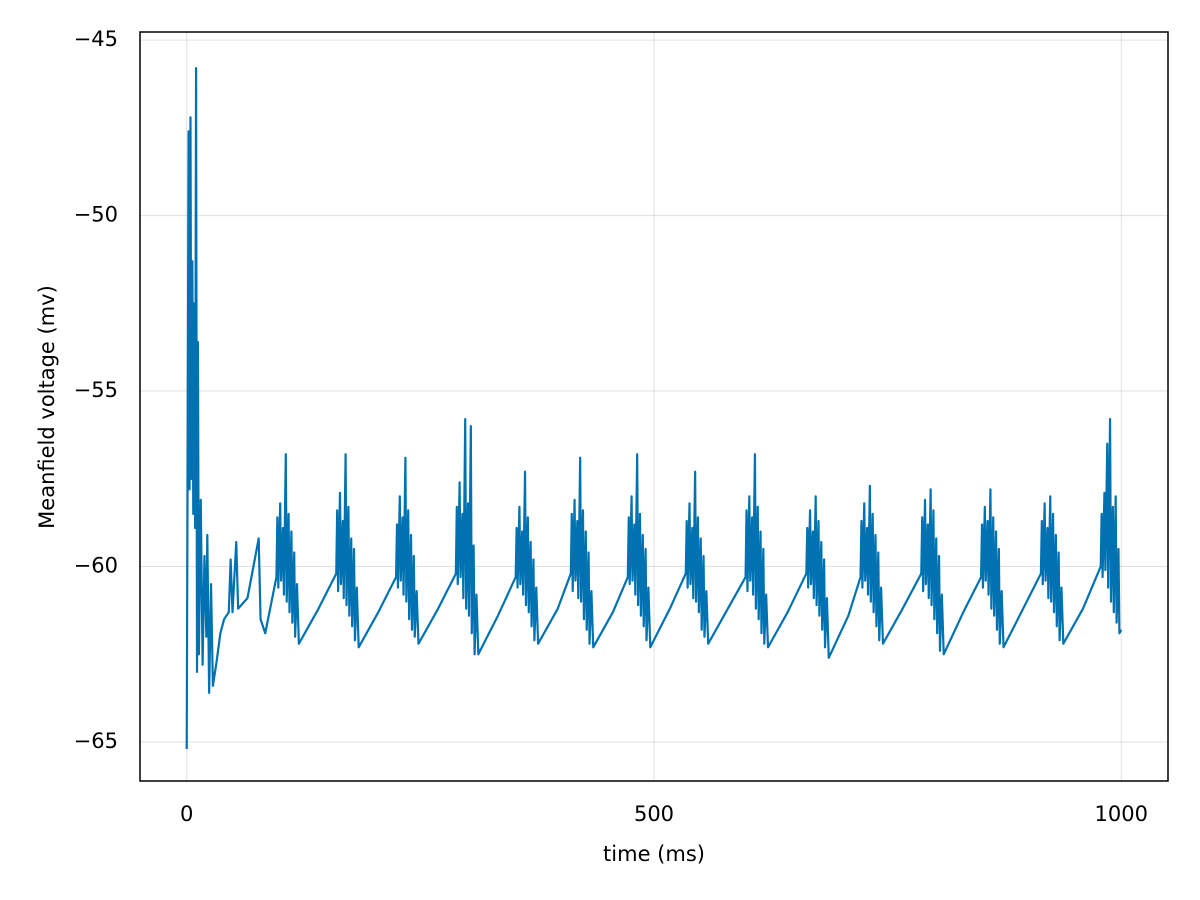  What do you see at coordinates (96, 39) in the screenshot?
I see `y-tick-label: −45` at bounding box center [96, 39].